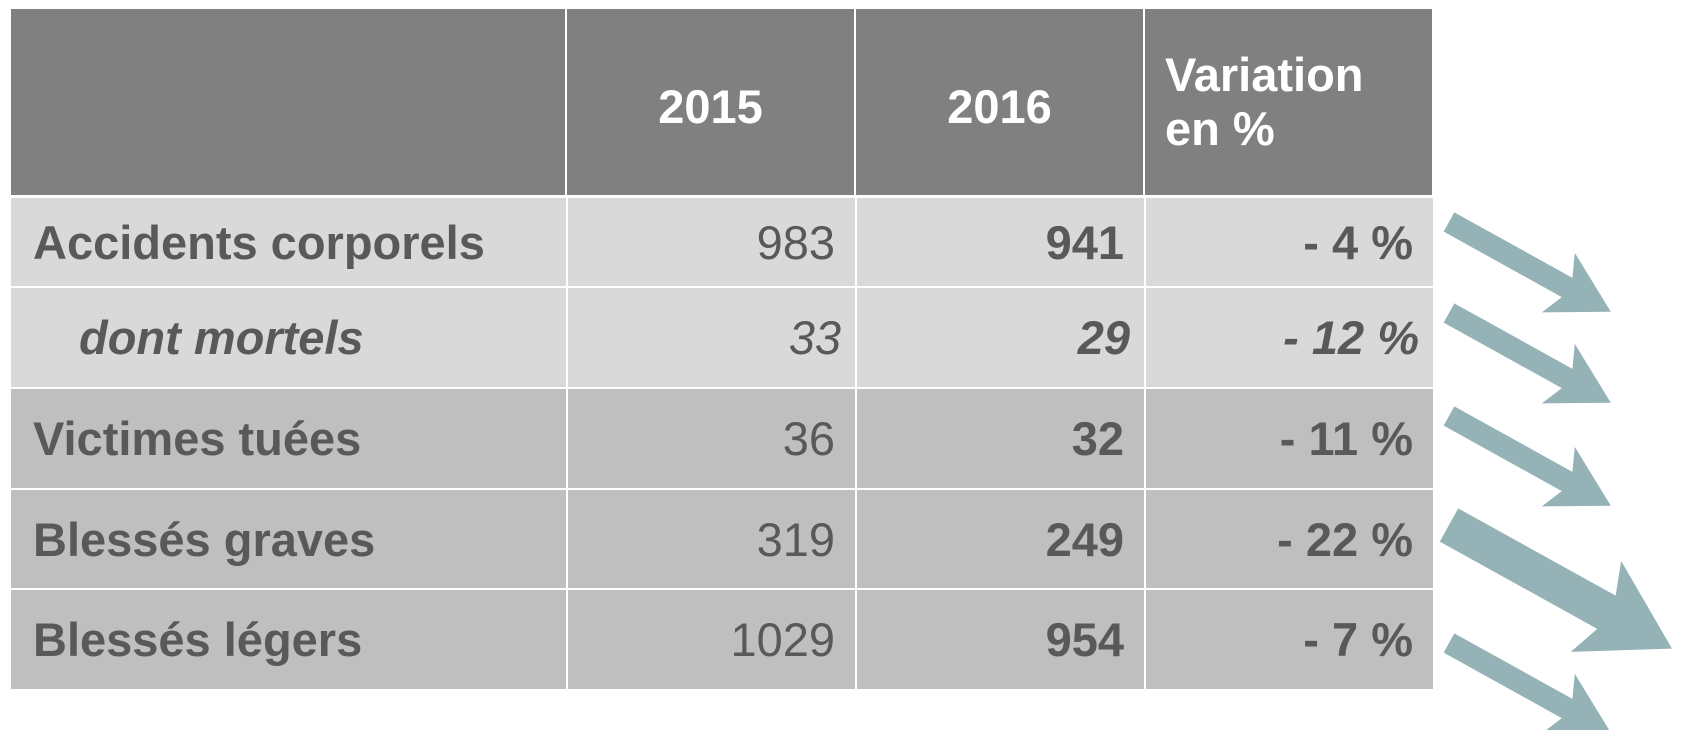 The image size is (1695, 730). What do you see at coordinates (1289, 639) in the screenshot?
I see `table-cell: - 7 %` at bounding box center [1289, 639].